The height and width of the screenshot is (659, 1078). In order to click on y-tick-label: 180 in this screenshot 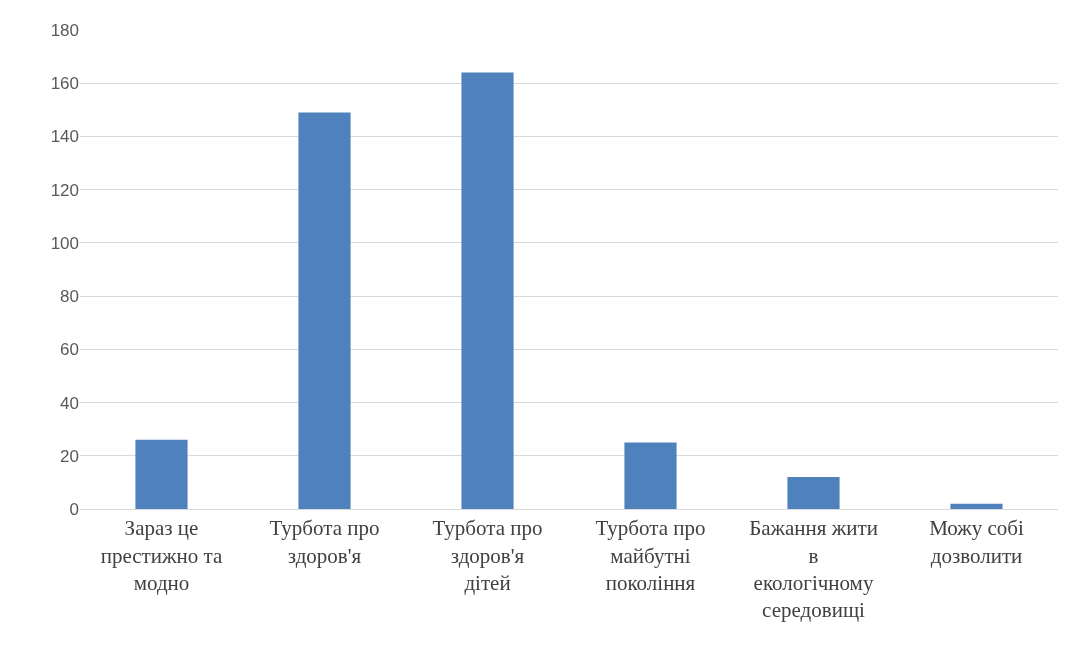, I will do `click(64, 30)`.